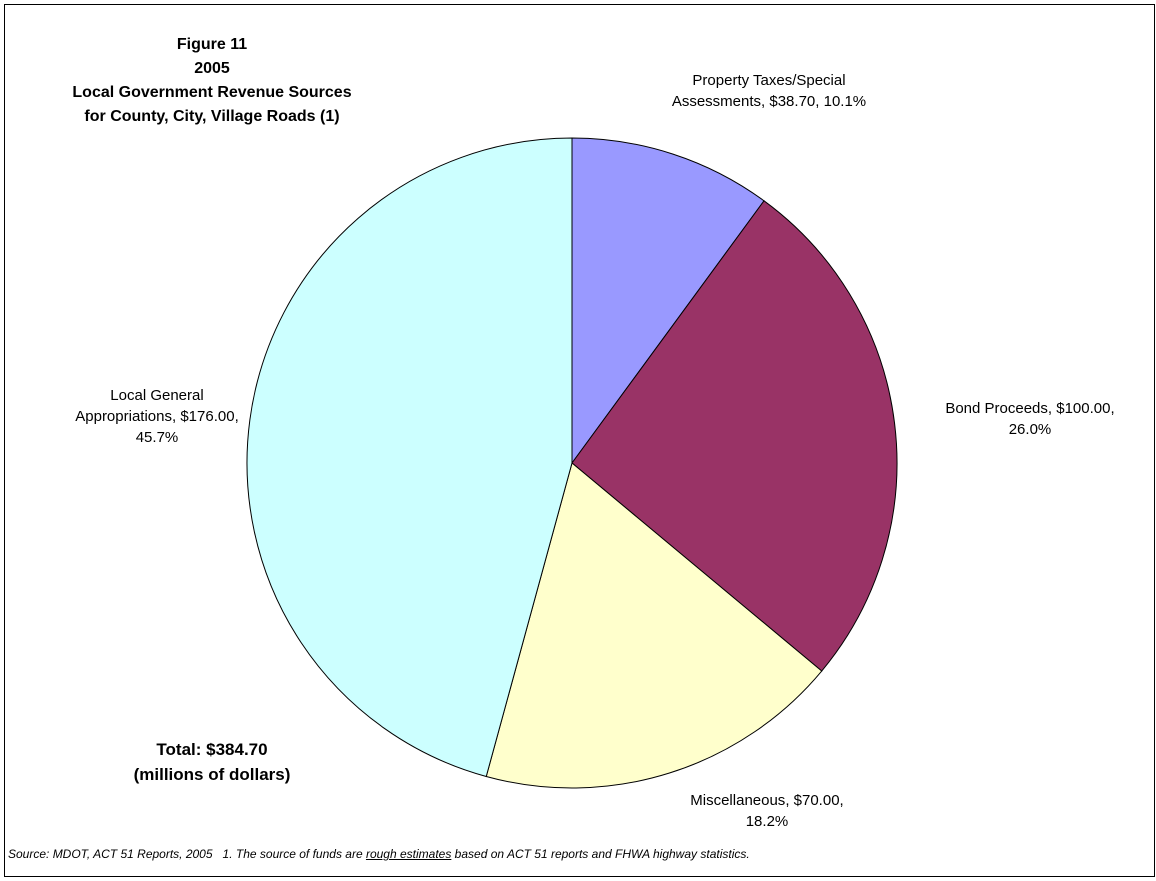  What do you see at coordinates (816, 800) in the screenshot?
I see `label-value: $70.00` at bounding box center [816, 800].